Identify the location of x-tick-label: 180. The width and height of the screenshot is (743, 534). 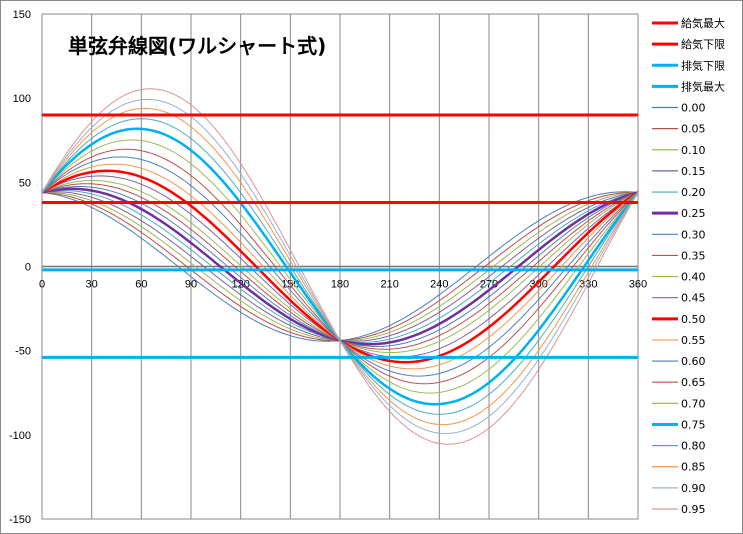
(340, 285).